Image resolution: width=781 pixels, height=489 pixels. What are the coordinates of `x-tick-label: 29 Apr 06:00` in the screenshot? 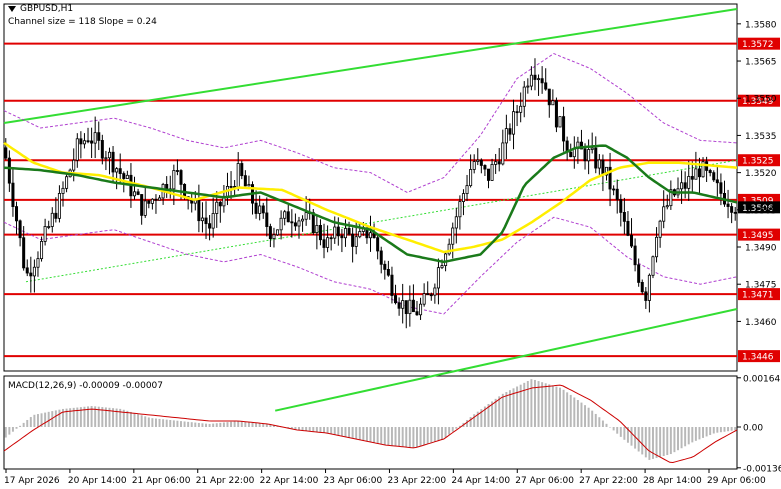 It's located at (736, 481).